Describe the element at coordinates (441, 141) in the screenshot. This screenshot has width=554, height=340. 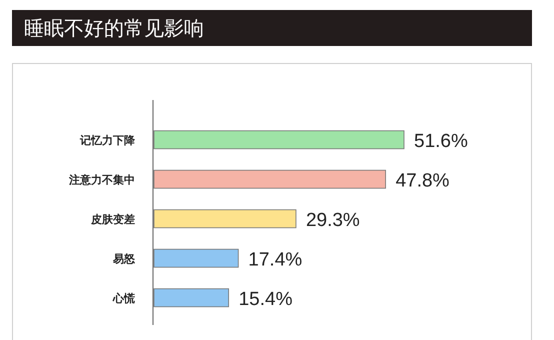
I see `data-label: 51.6%` at that location.